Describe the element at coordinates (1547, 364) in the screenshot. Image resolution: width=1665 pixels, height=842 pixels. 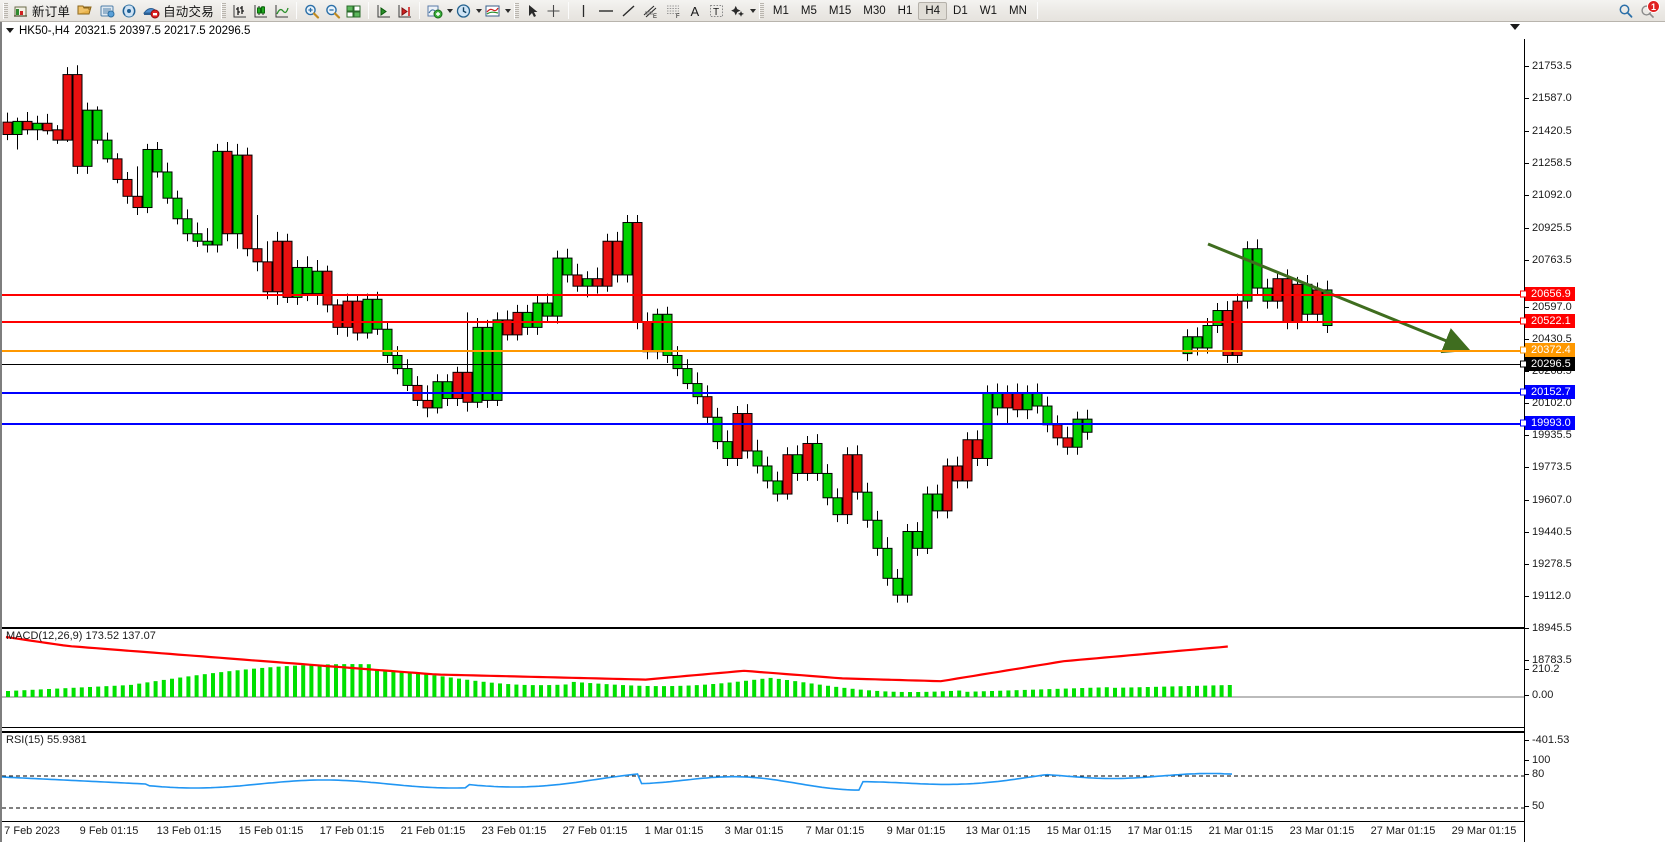
I see `price-badge-current-price: 20296.5` at that location.